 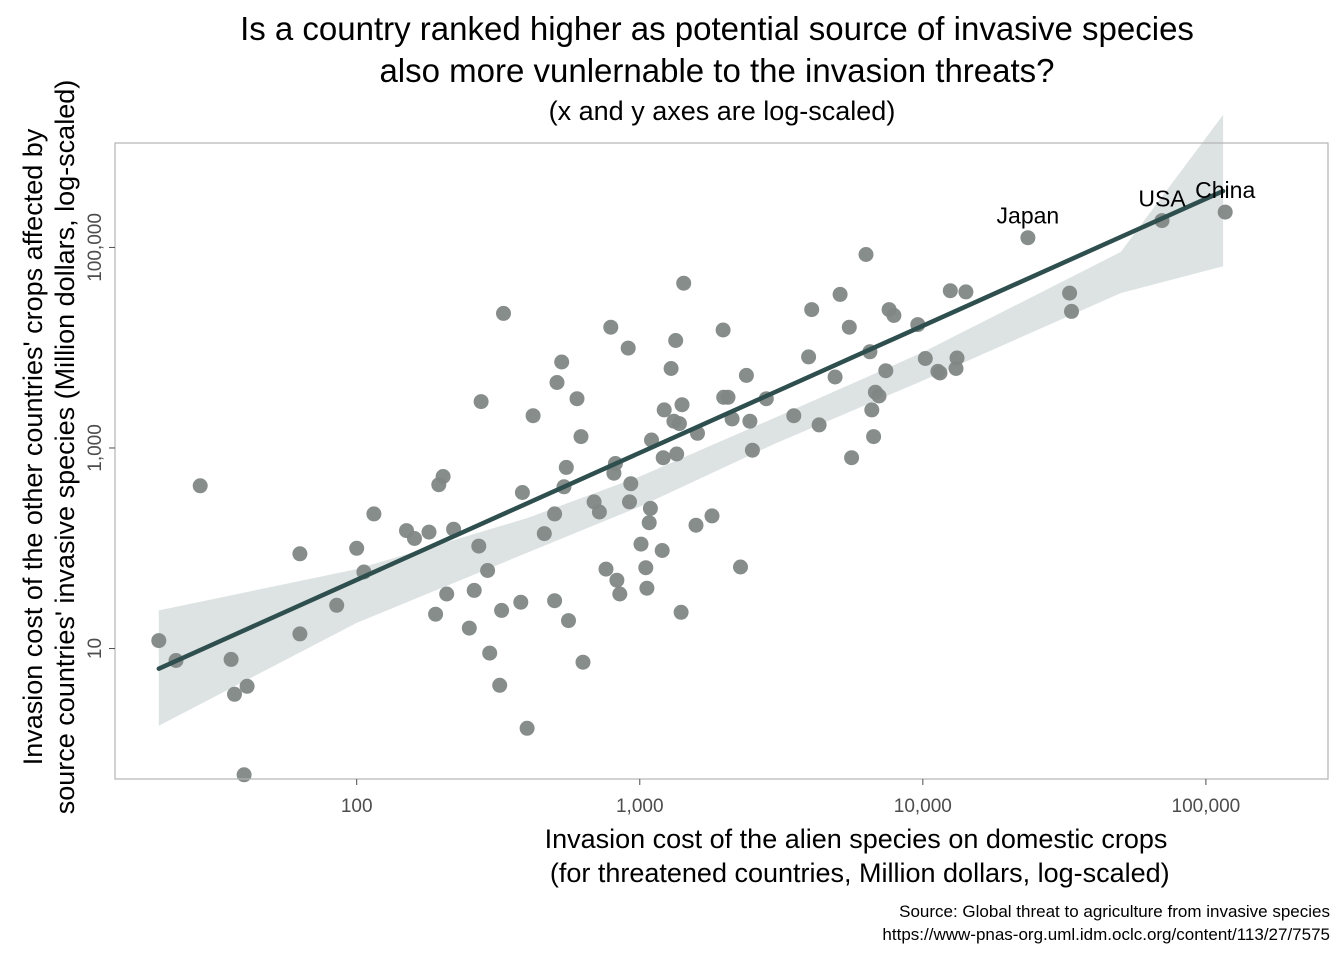 What do you see at coordinates (1206, 806) in the screenshot?
I see `x-tick-label: 100,000` at bounding box center [1206, 806].